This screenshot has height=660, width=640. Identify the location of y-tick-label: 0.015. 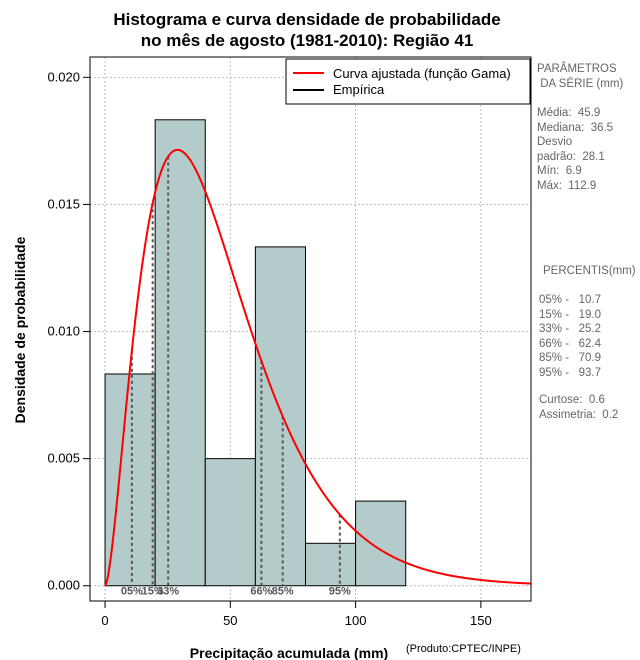
(63, 203).